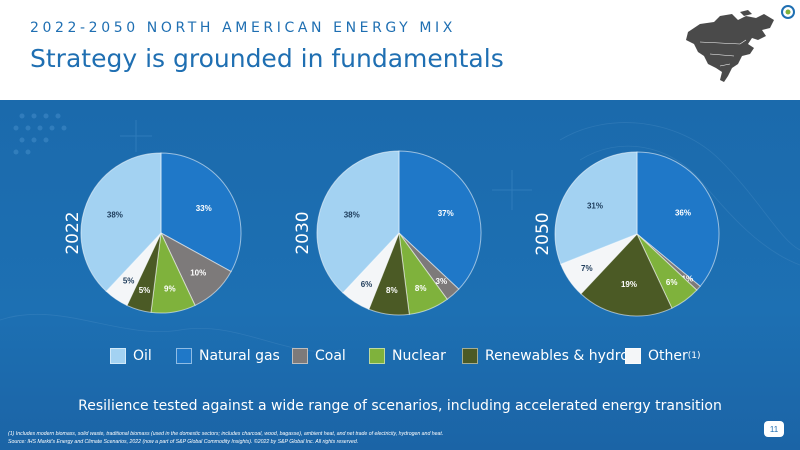 The width and height of the screenshot is (800, 450). I want to click on legend-item: Coal, so click(319, 356).